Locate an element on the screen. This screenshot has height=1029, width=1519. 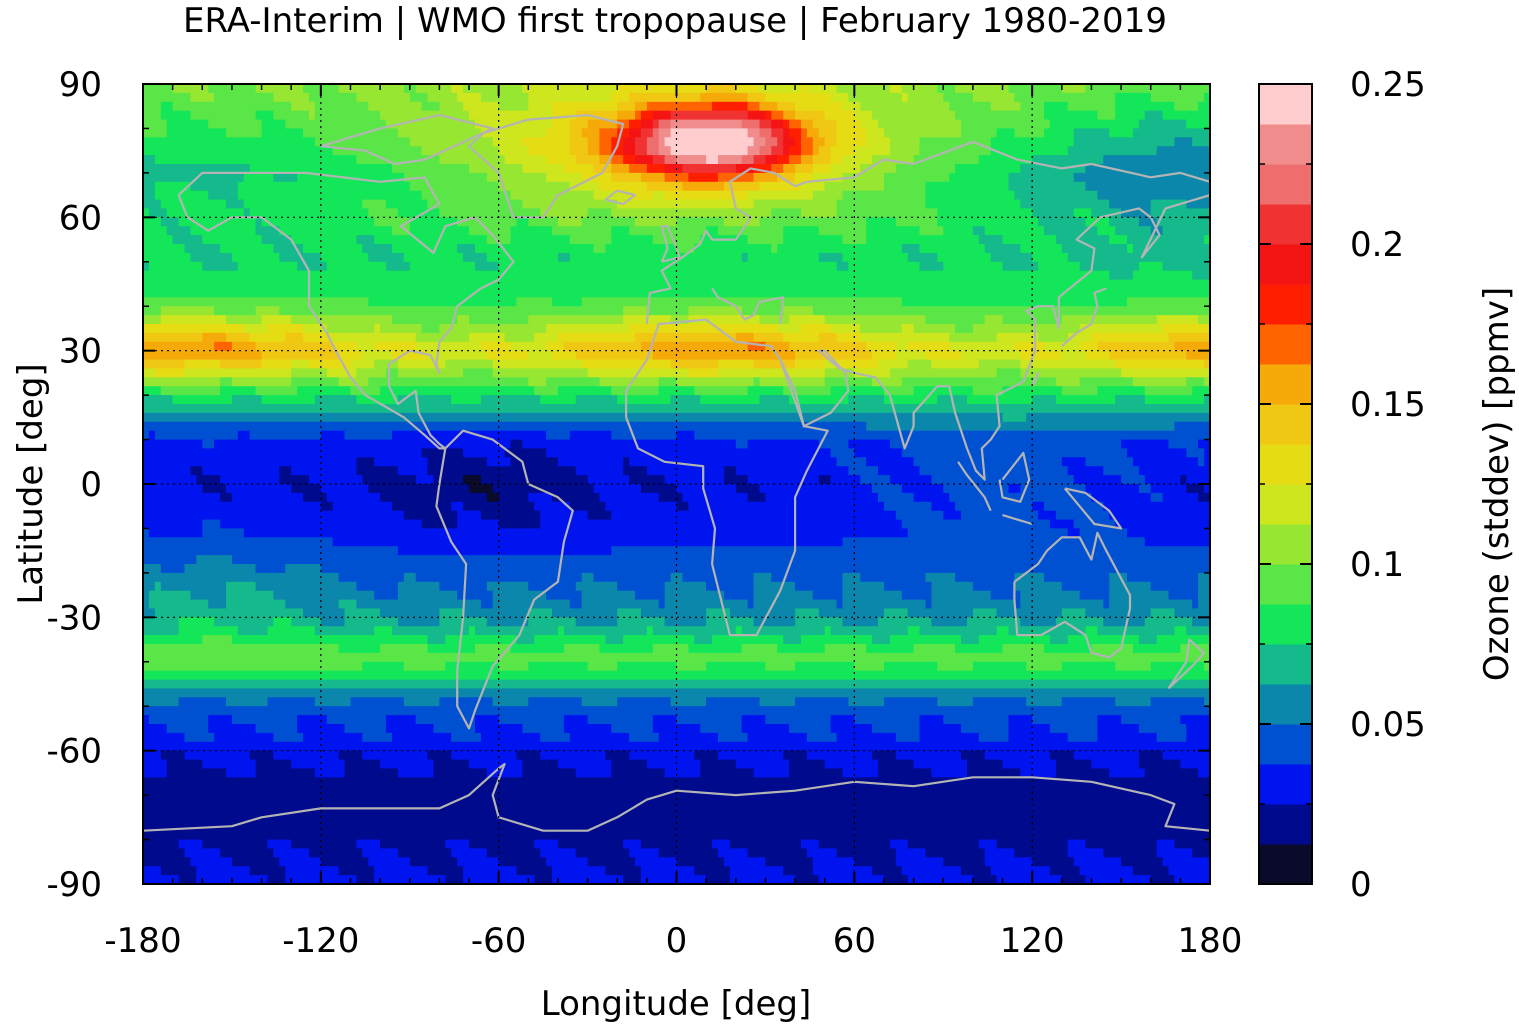
coastline is located at coordinates (1093, 508).